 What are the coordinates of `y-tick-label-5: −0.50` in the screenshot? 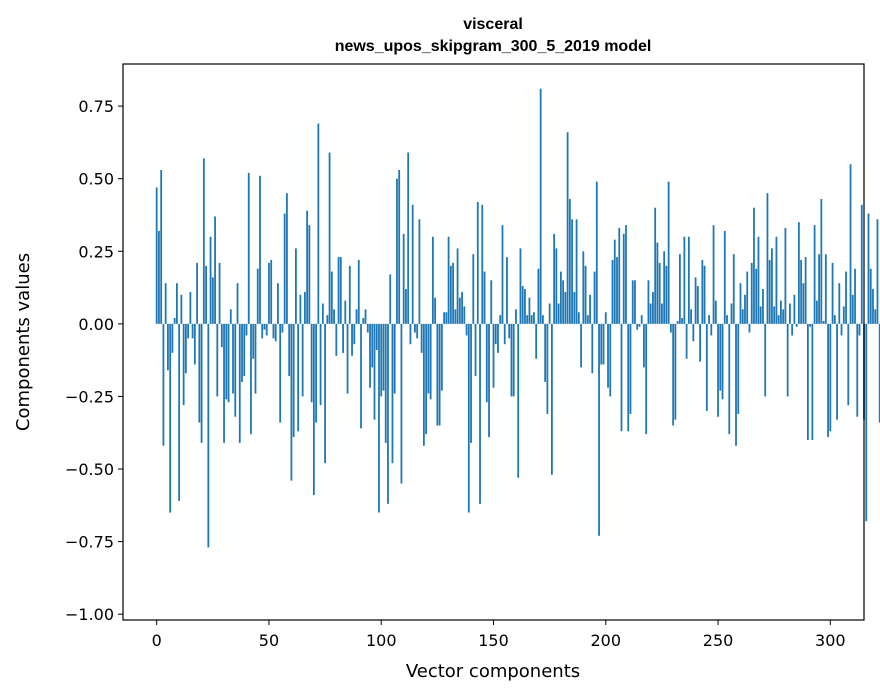 It's located at (89, 469).